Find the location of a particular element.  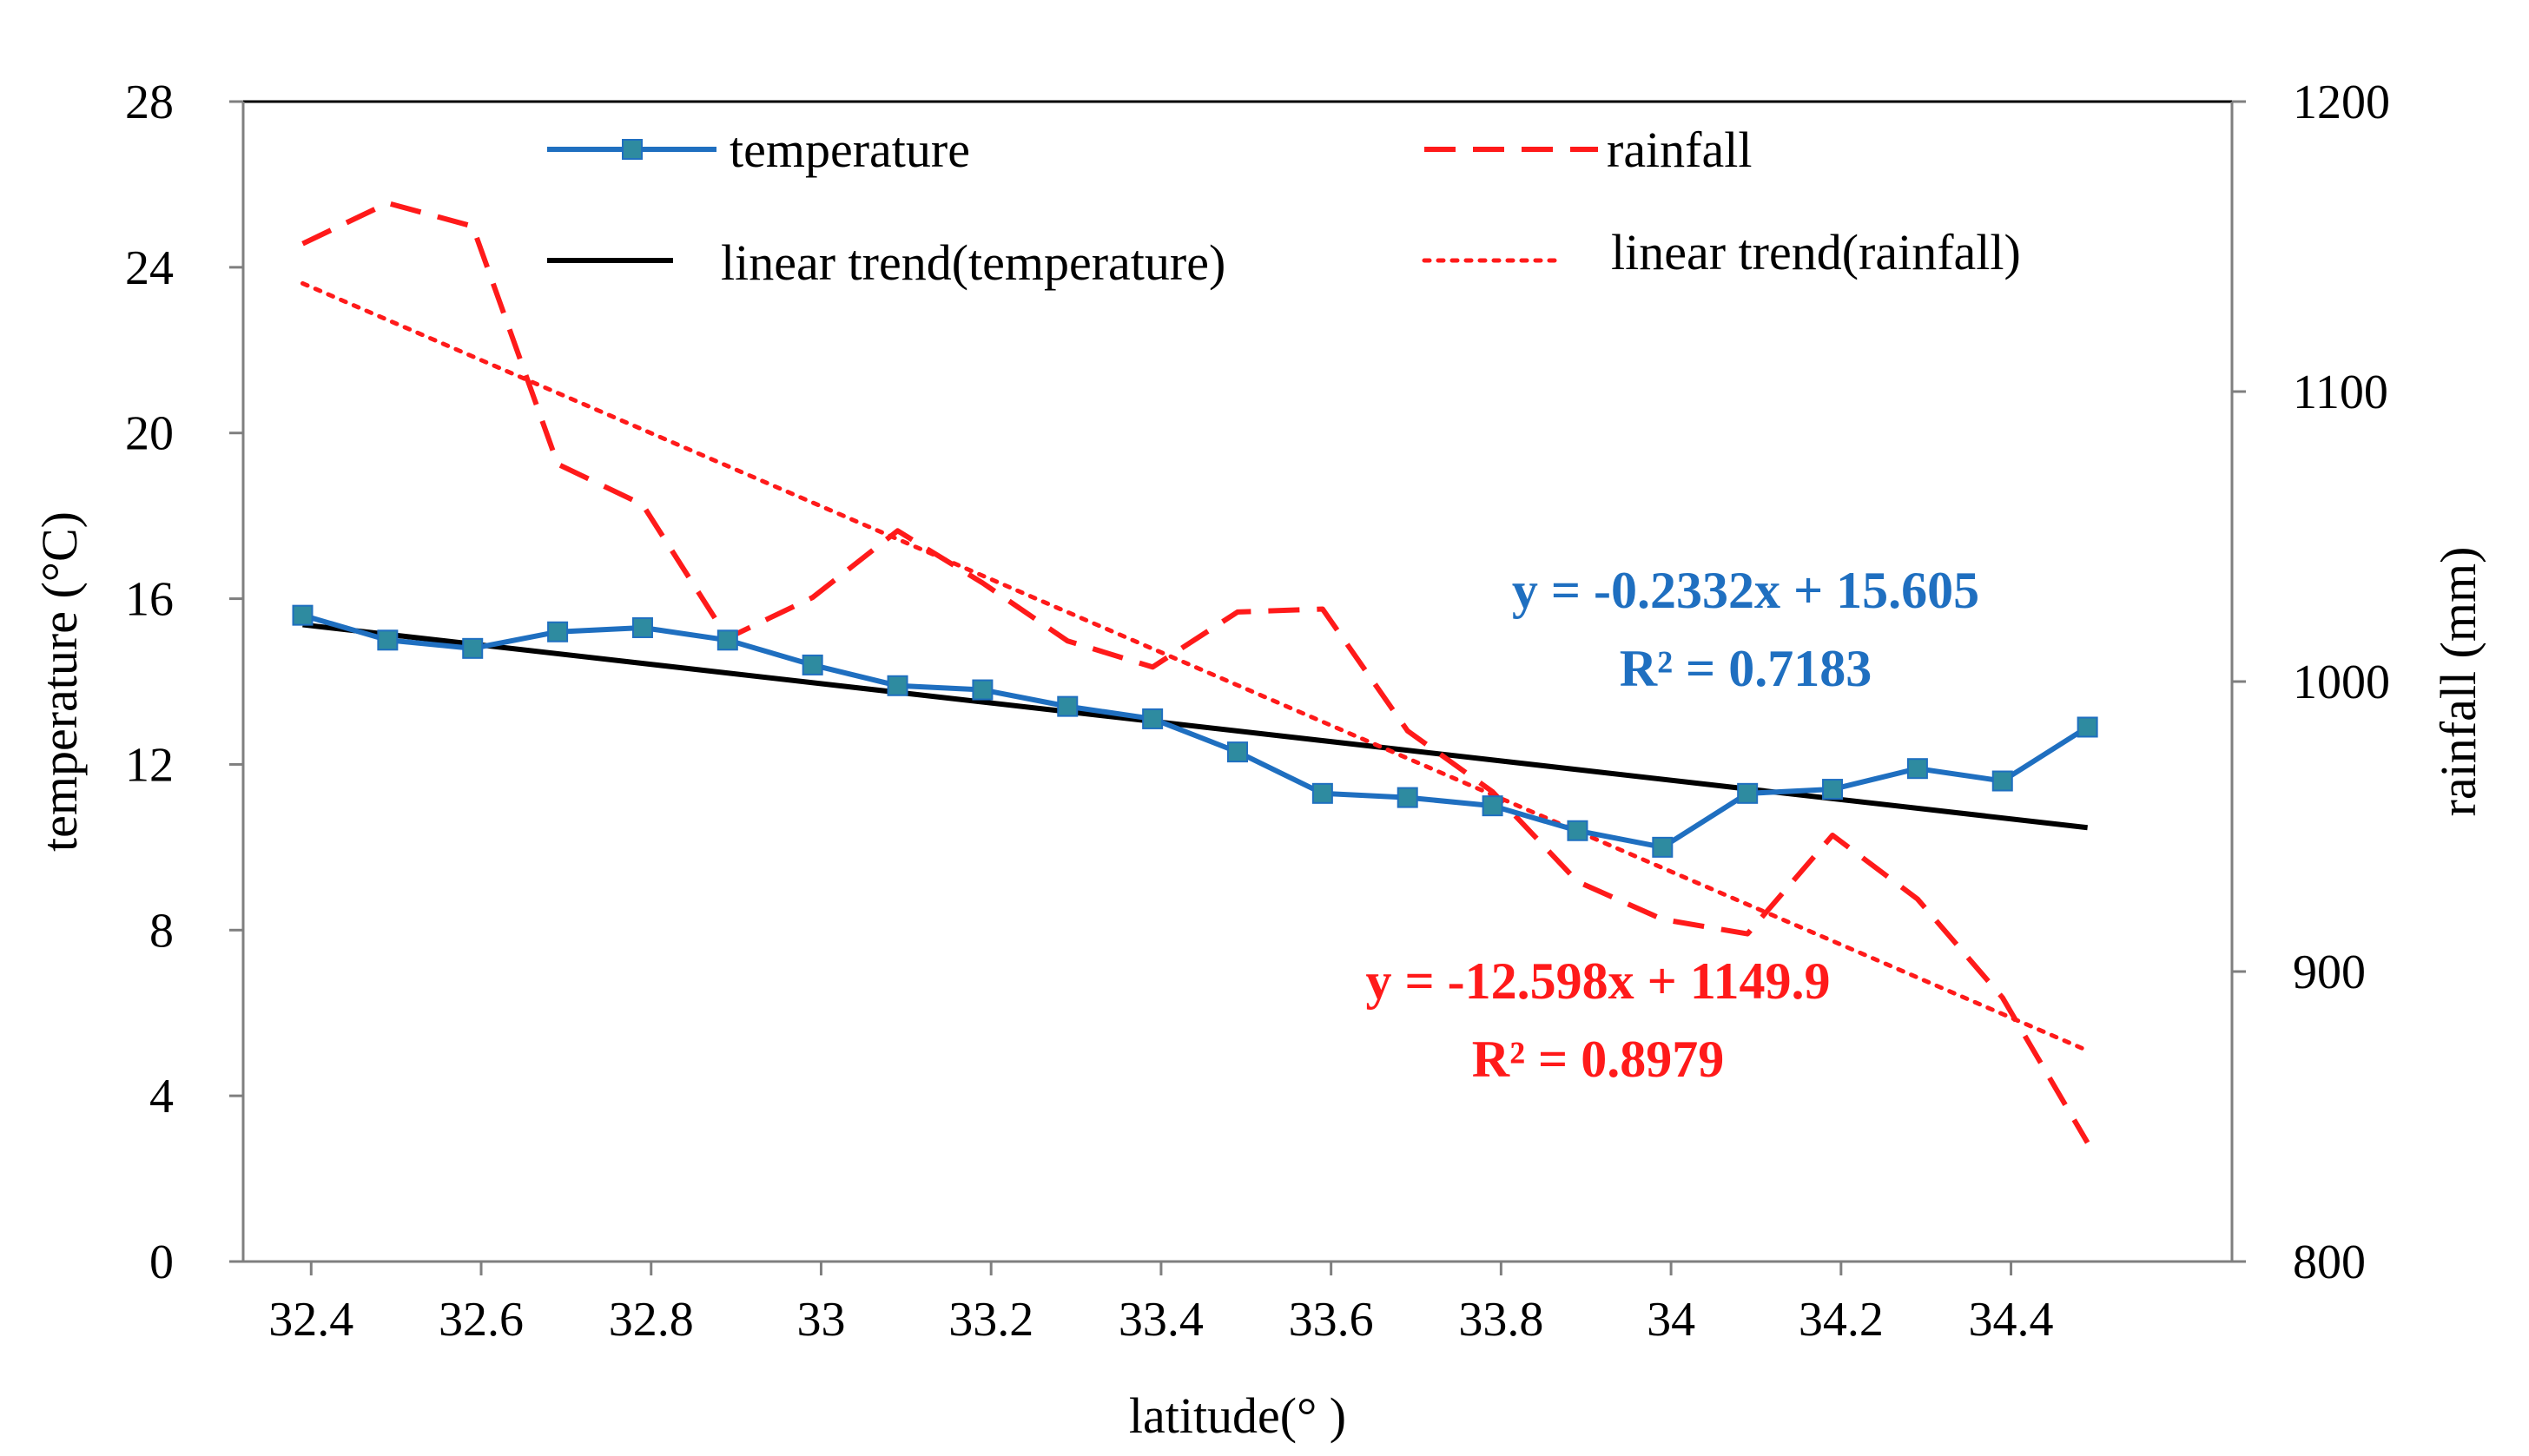

x-tick-label: 32.4 is located at coordinates (310, 1320).